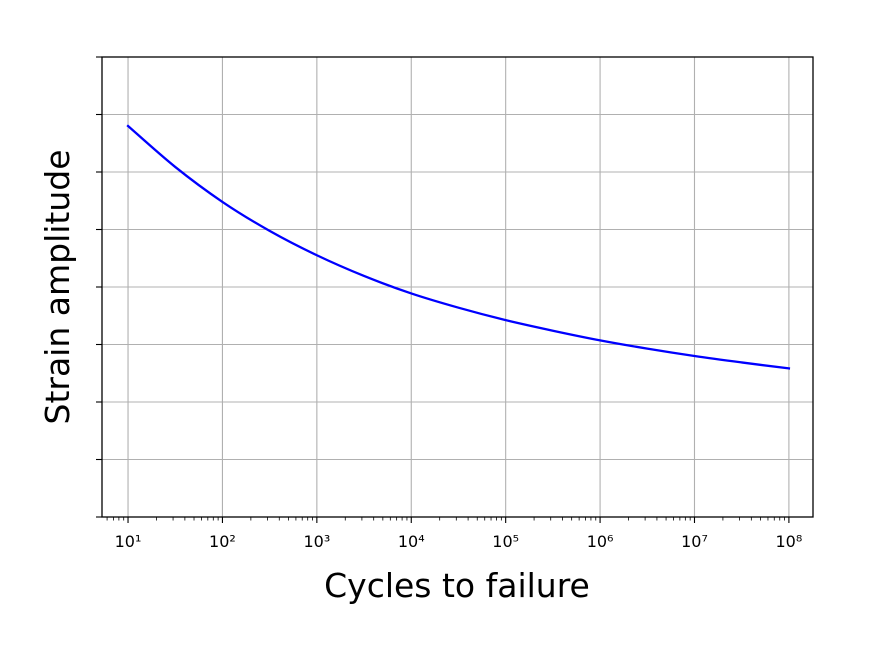 The width and height of the screenshot is (870, 646). Describe the element at coordinates (316, 541) in the screenshot. I see `x-tick-label: 10³` at that location.